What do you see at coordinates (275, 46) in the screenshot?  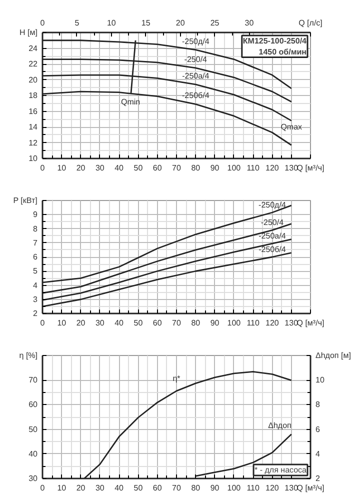 I see `annotation: КМ125-100-250/4 1450 об/мин` at bounding box center [275, 46].